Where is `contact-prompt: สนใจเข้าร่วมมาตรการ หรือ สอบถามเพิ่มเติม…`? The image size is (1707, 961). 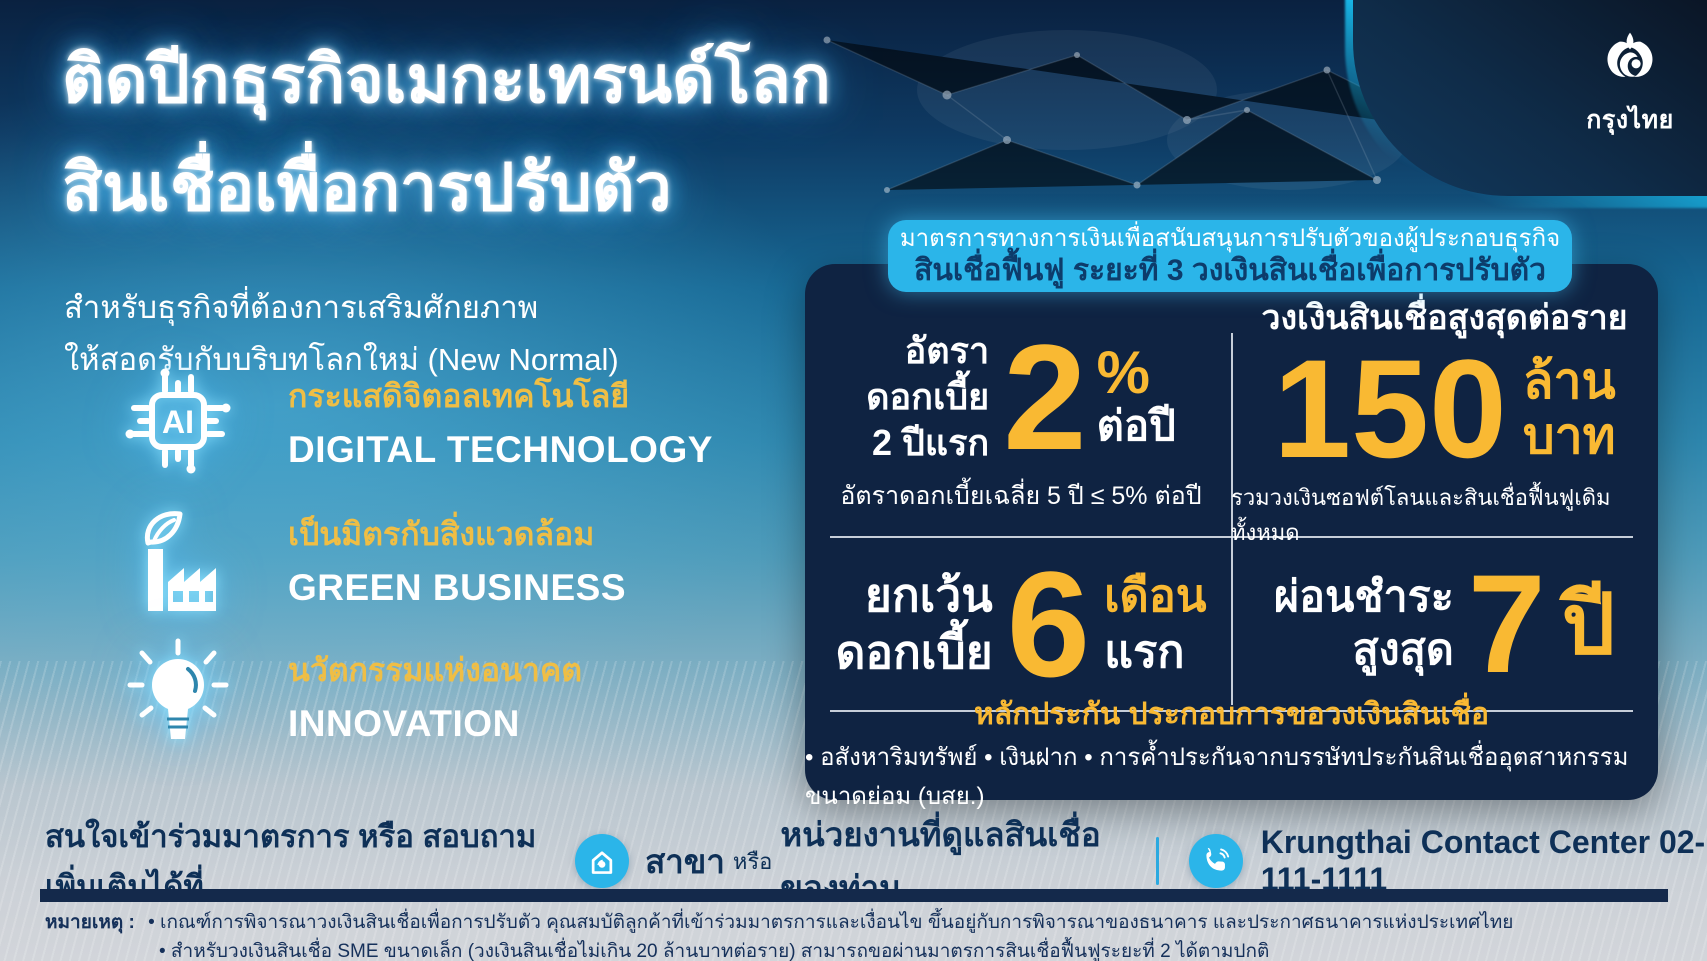 contact-prompt: สนใจเข้าร่วมมาตรการ หรือ สอบถามเพิ่มเติม… is located at coordinates (291, 861).